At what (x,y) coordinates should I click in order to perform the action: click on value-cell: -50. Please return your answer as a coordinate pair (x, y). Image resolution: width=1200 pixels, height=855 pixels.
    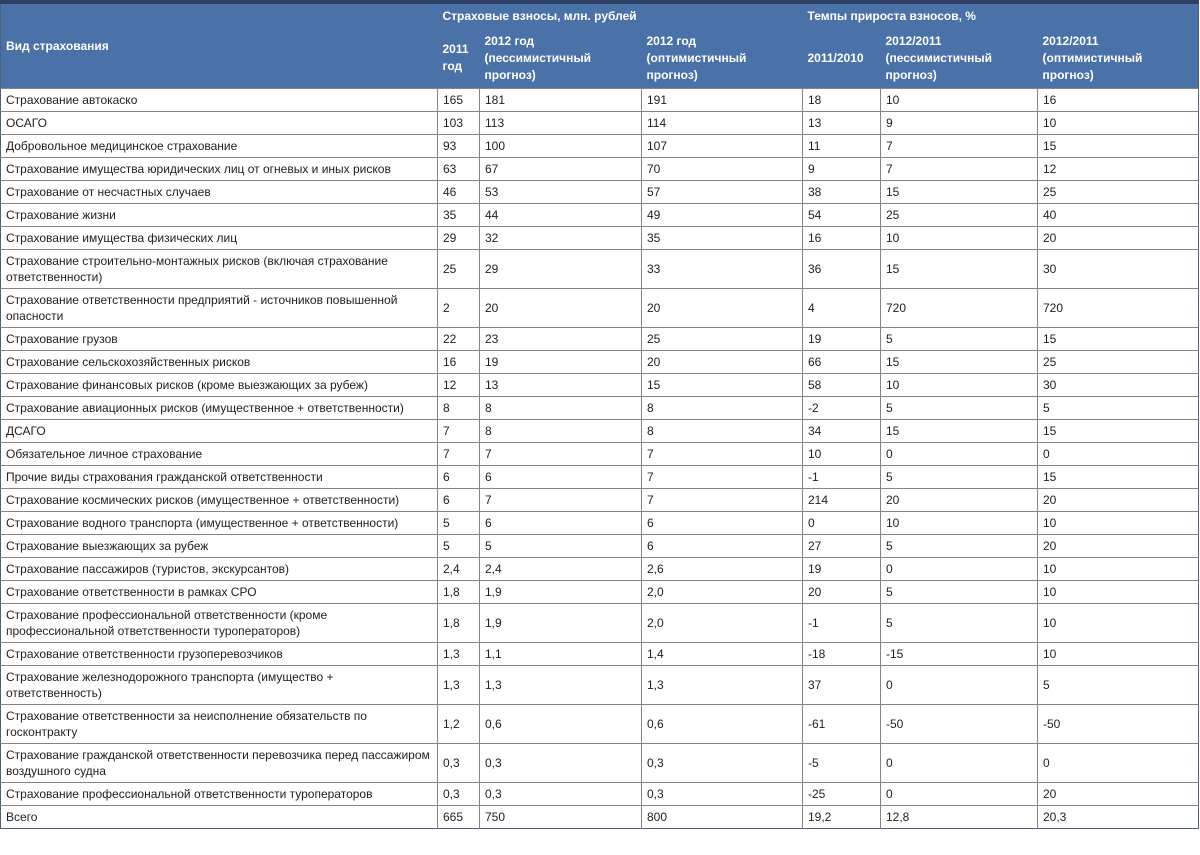
    Looking at the image, I should click on (959, 724).